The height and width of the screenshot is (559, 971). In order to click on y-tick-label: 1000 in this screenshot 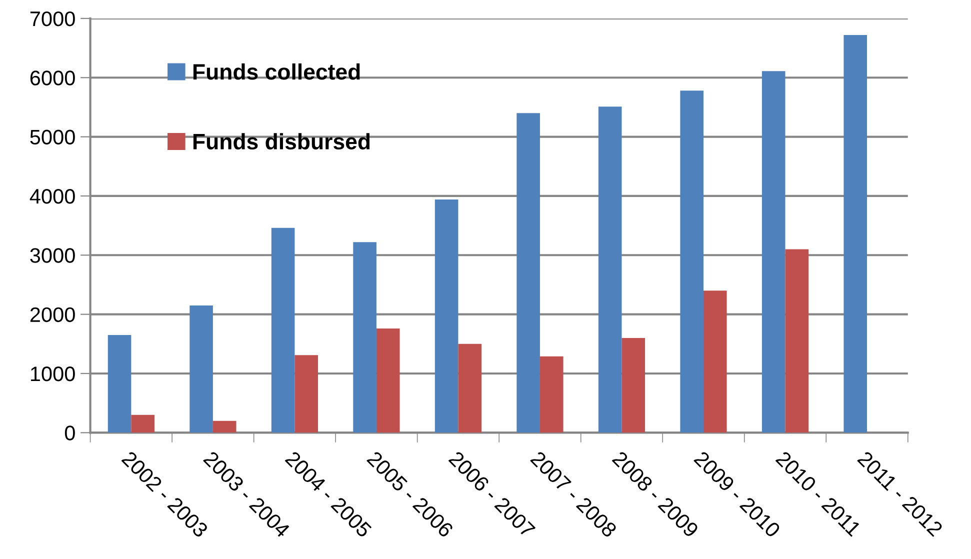, I will do `click(52, 374)`.